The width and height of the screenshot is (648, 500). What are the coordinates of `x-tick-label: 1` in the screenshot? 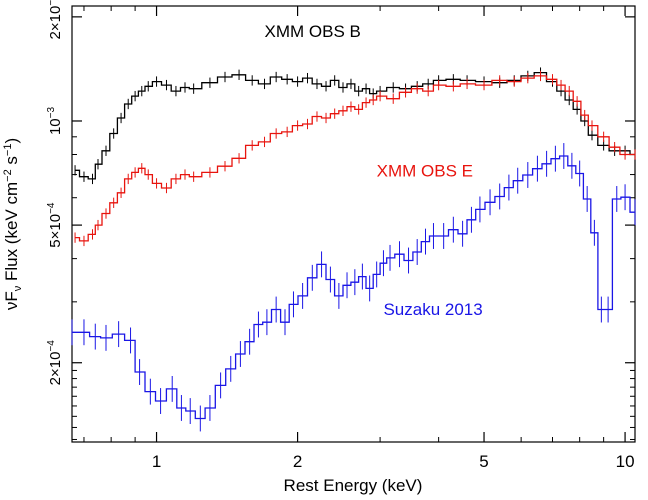 It's located at (156, 461).